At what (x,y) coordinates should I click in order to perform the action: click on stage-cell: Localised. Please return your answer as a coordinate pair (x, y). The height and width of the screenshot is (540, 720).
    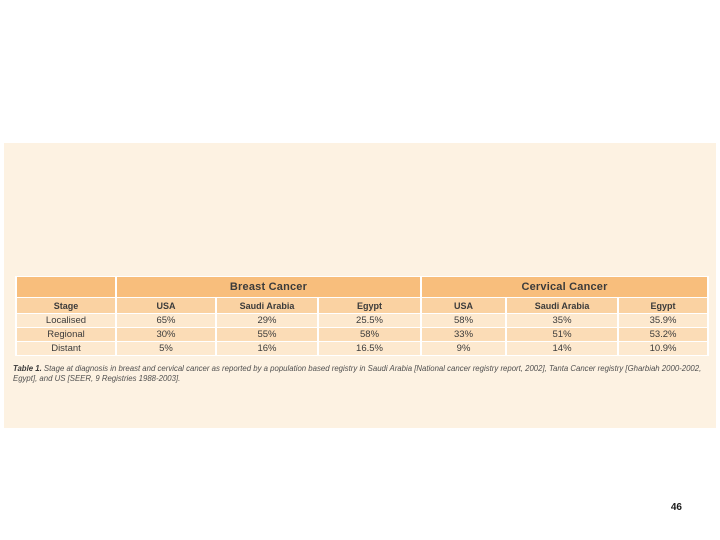
    Looking at the image, I should click on (66, 320).